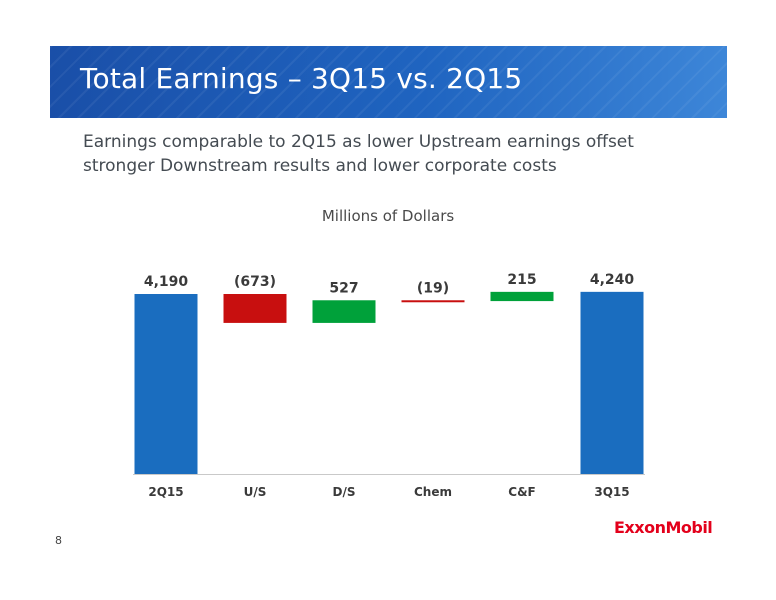 This screenshot has width=776, height=600. What do you see at coordinates (255, 282) in the screenshot?
I see `data-label: (673)` at bounding box center [255, 282].